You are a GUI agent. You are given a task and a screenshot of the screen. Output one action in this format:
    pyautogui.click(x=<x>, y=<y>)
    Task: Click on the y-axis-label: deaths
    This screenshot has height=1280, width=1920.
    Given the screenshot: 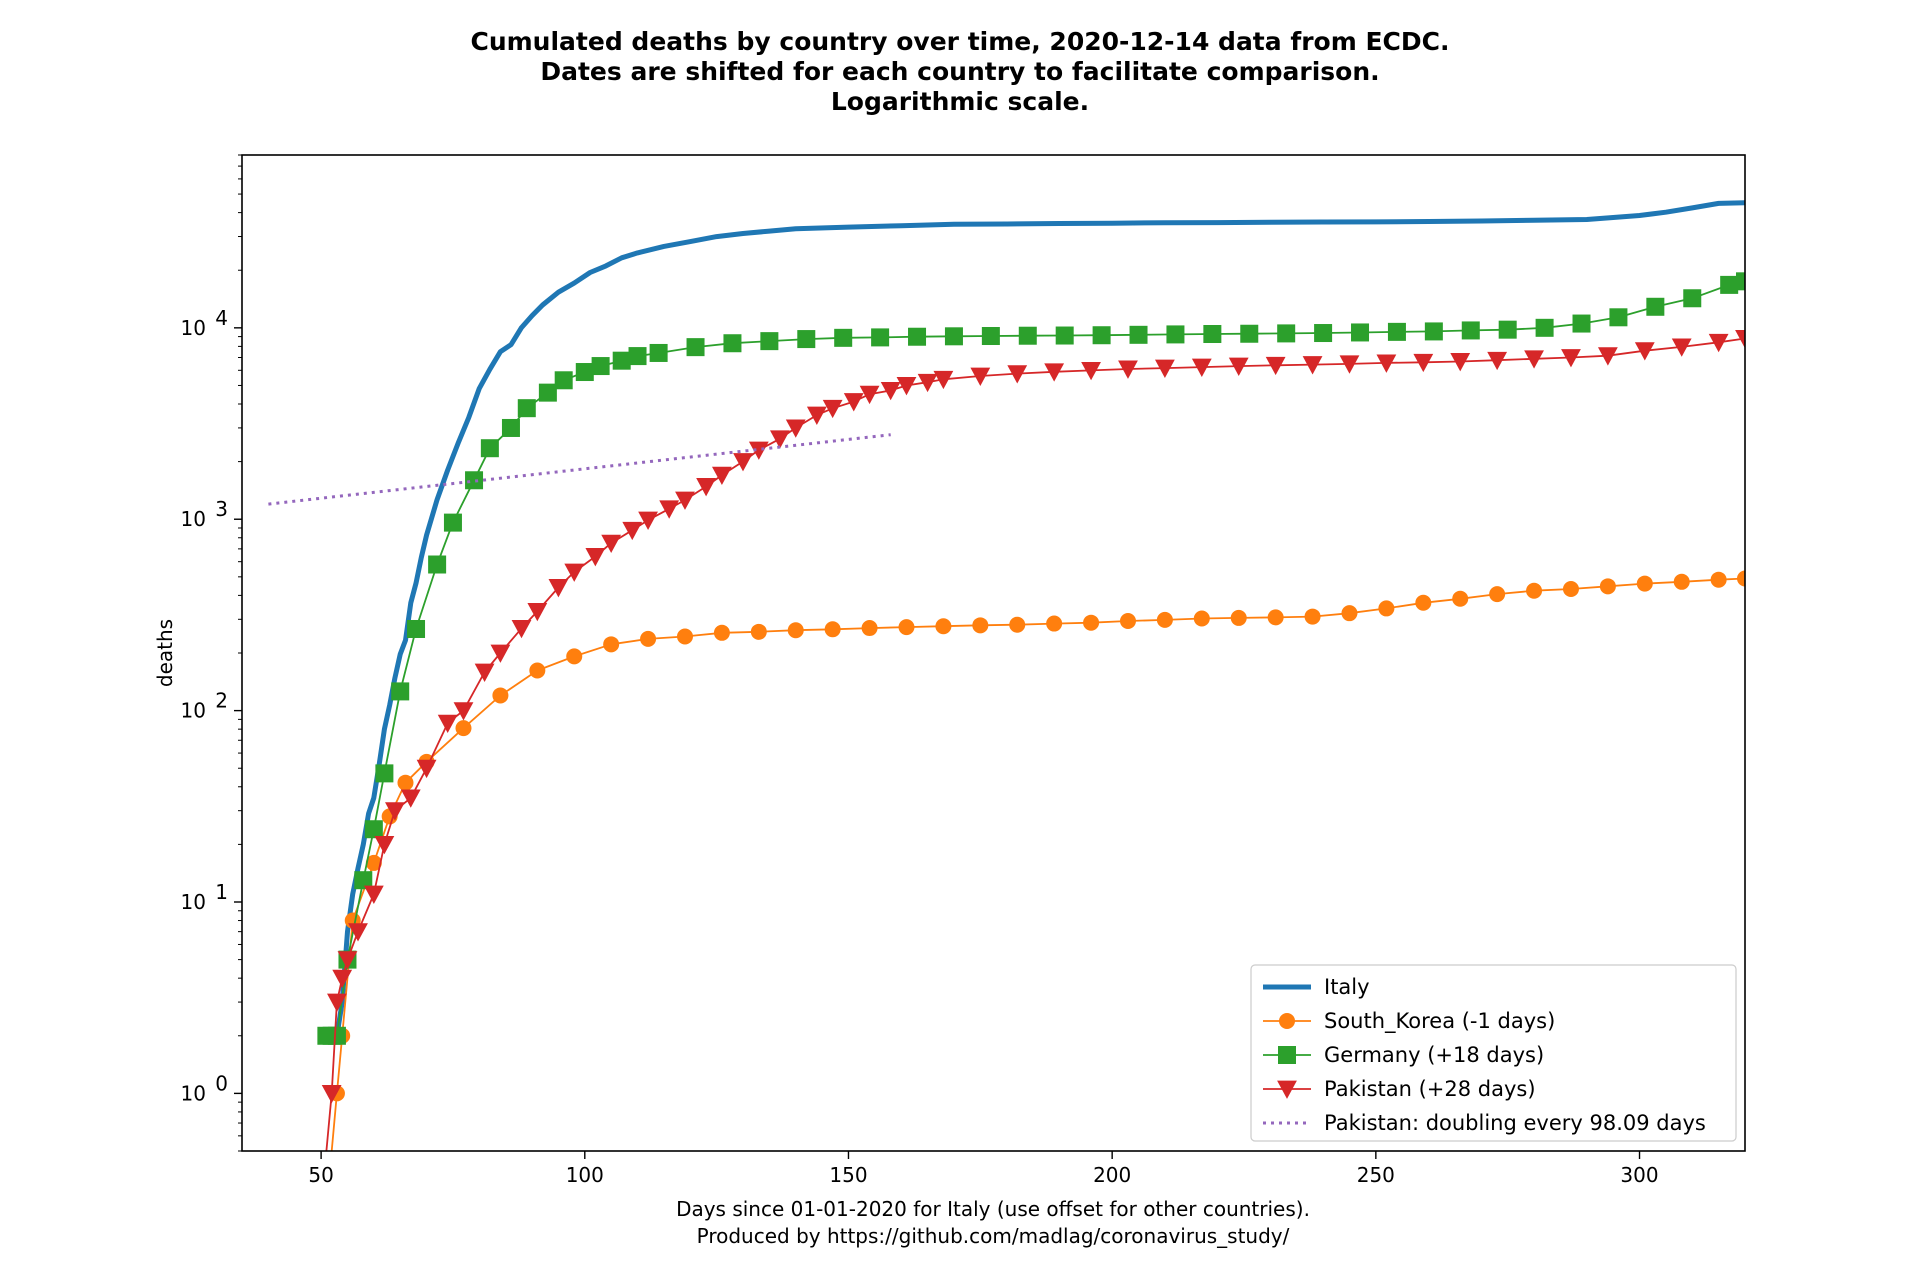 What is the action you would take?
    pyautogui.click(x=165, y=653)
    